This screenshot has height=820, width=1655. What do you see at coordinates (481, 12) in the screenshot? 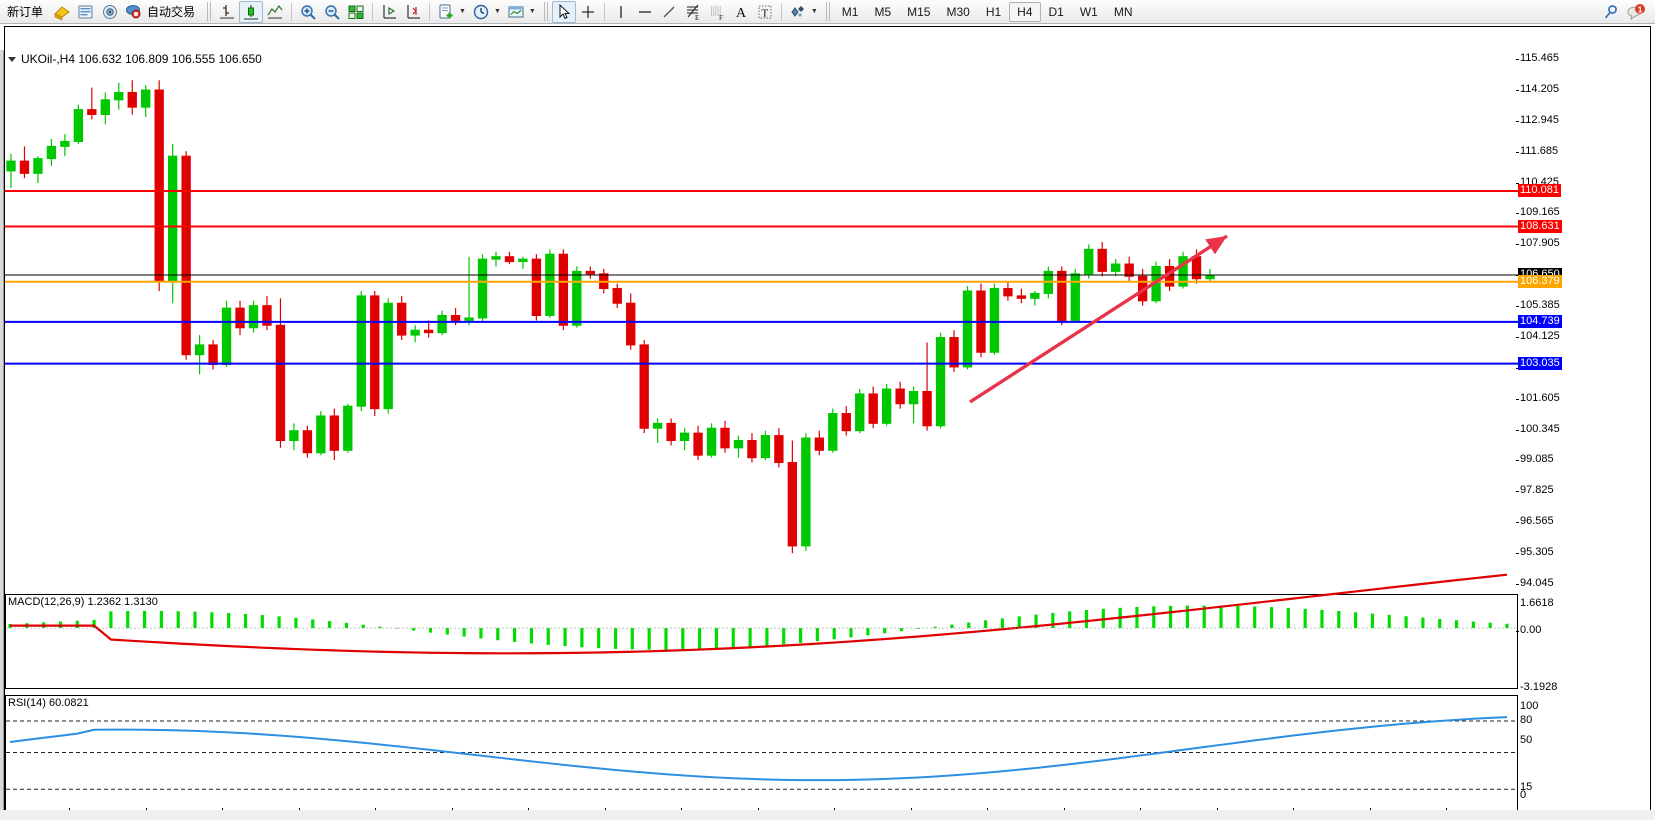
I see `period-icon` at bounding box center [481, 12].